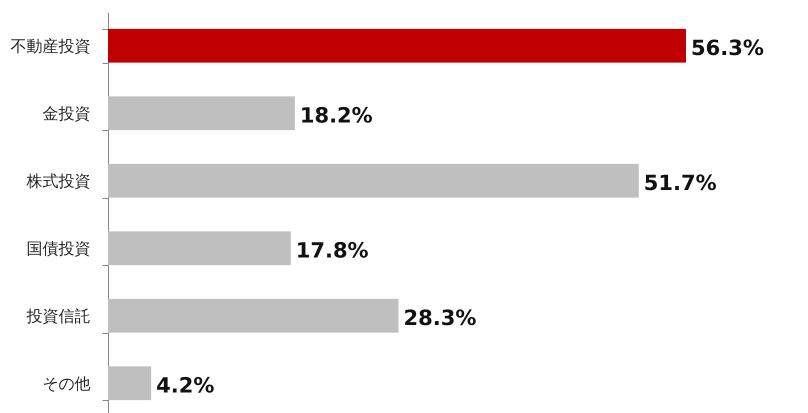 The width and height of the screenshot is (808, 413). What do you see at coordinates (185, 385) in the screenshot?
I see `data-label: 4.2%` at bounding box center [185, 385].